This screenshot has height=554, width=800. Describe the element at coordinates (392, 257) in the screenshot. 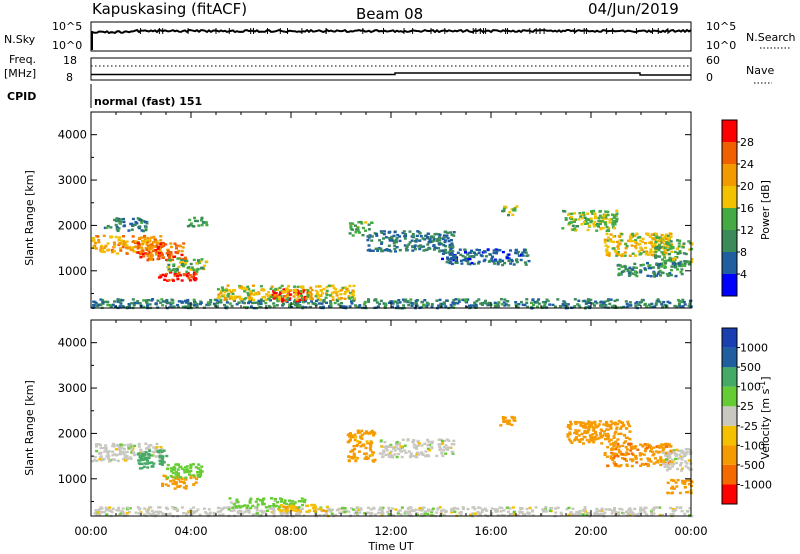

I see `power-heatmap` at that location.